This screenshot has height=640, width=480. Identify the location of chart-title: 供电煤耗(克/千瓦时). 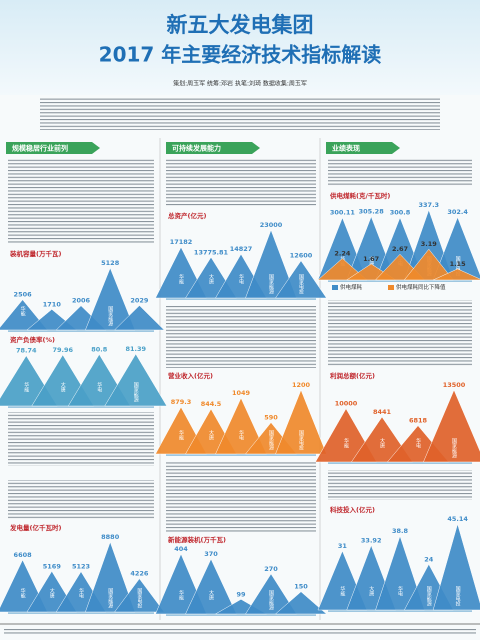
(359, 195).